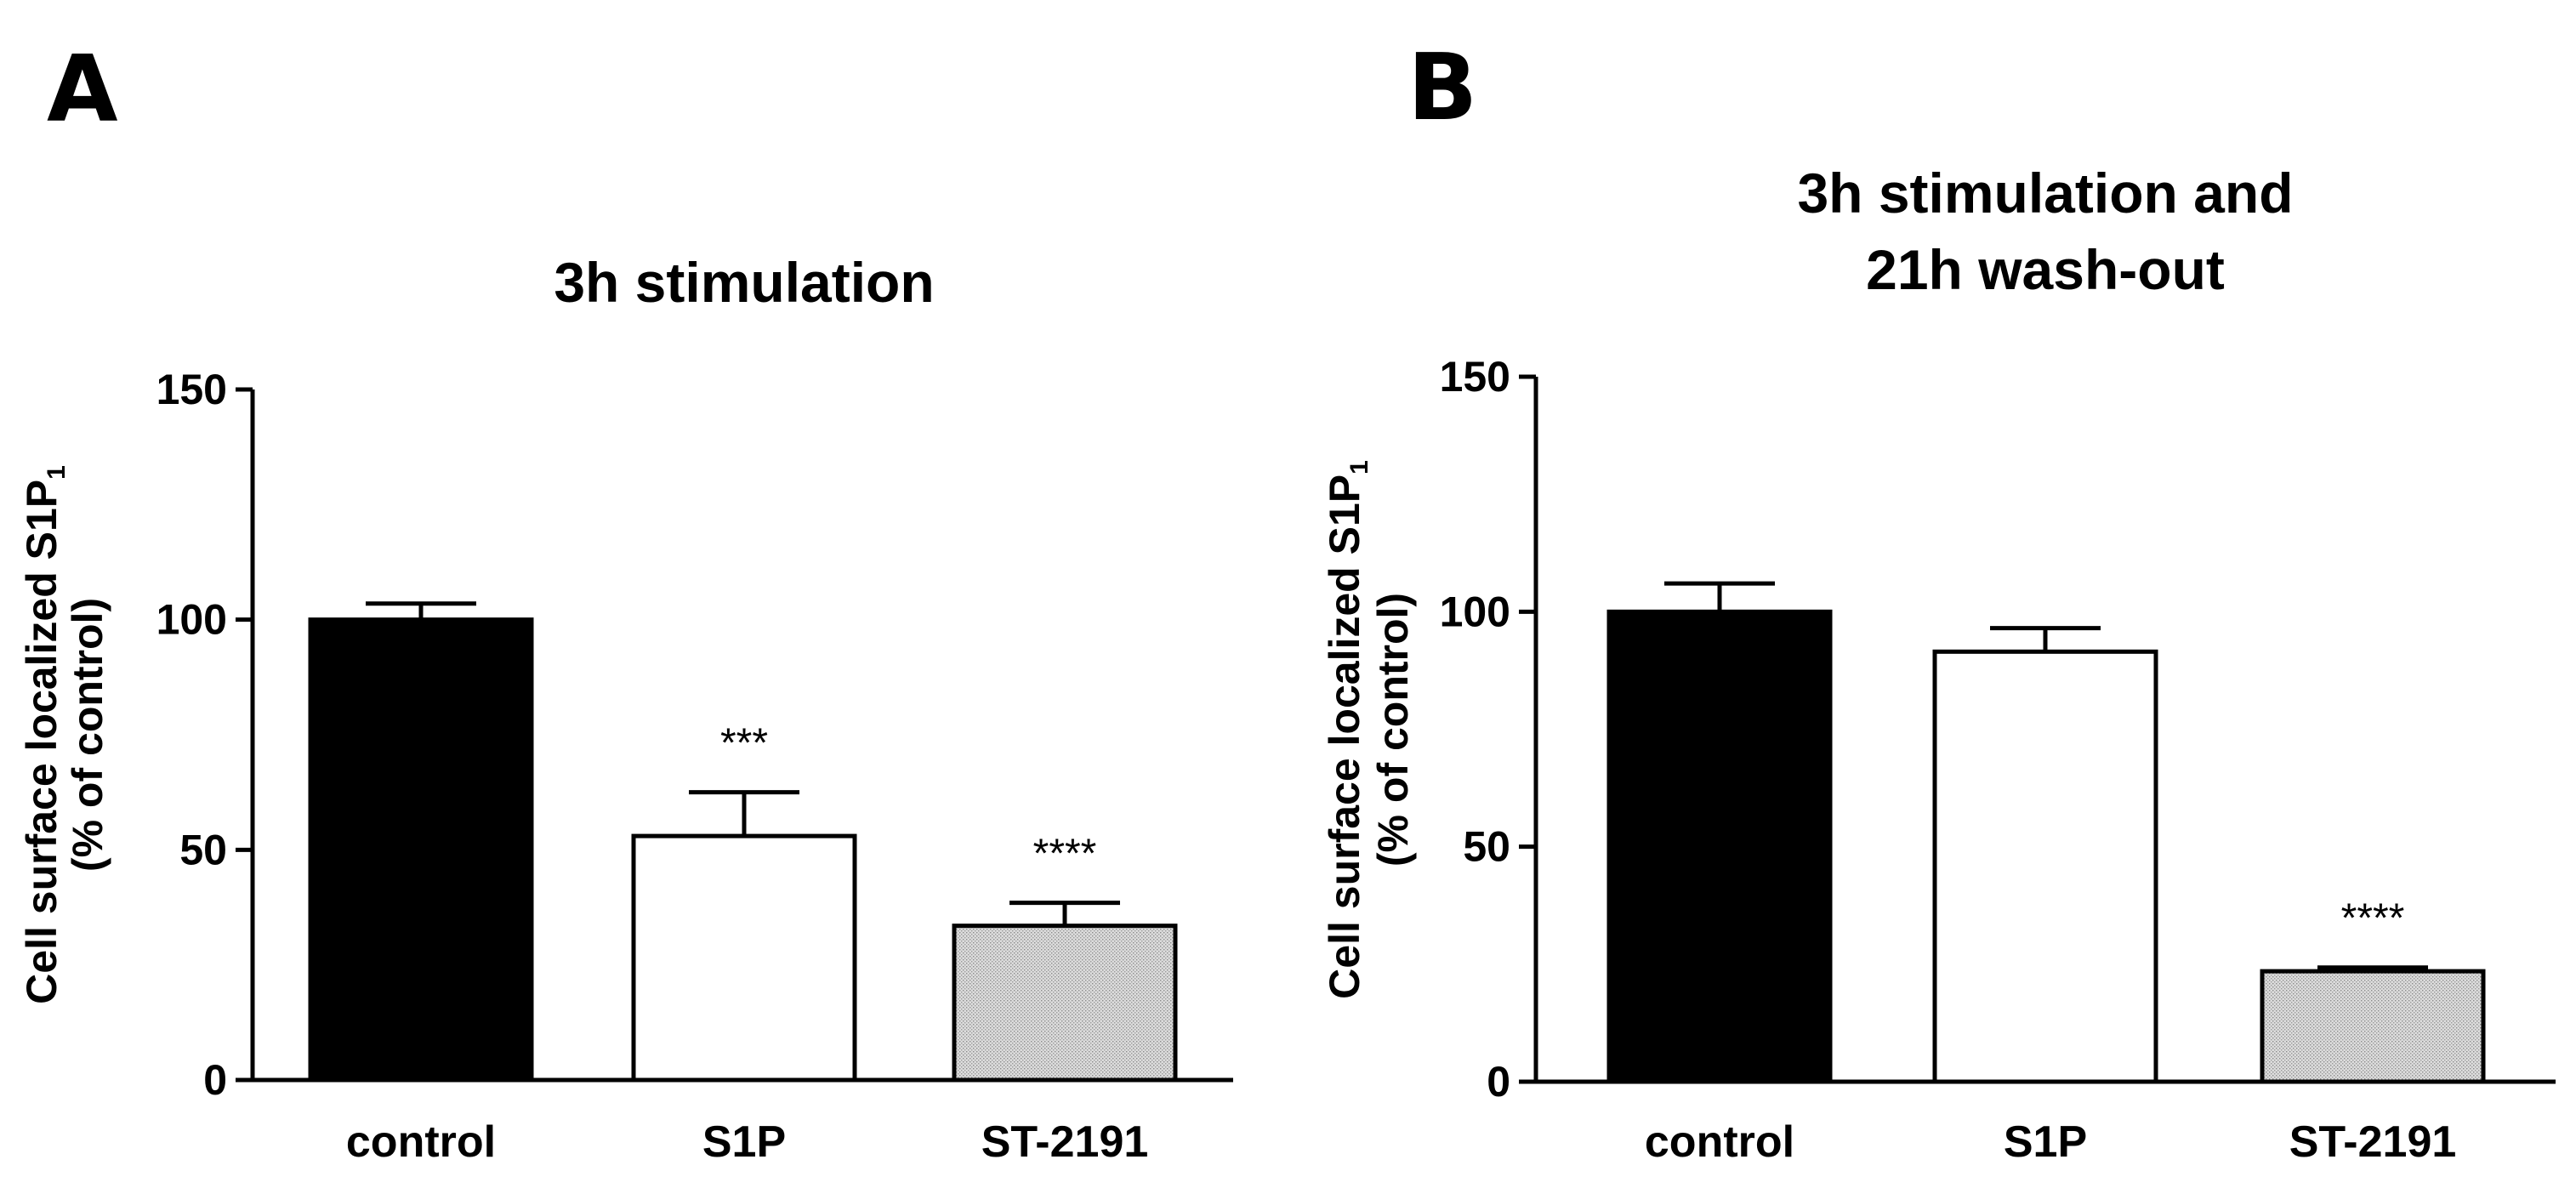 This screenshot has width=2576, height=1188. What do you see at coordinates (1442, 88) in the screenshot?
I see `panel-letter-b: B` at bounding box center [1442, 88].